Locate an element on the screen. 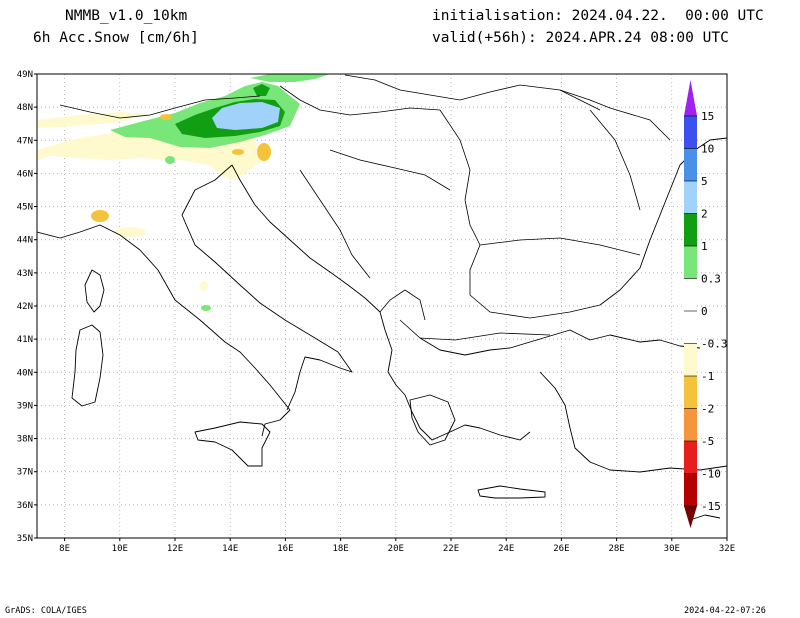 The width and height of the screenshot is (800, 618). lat-tick-label: 41N is located at coordinates (25, 340).